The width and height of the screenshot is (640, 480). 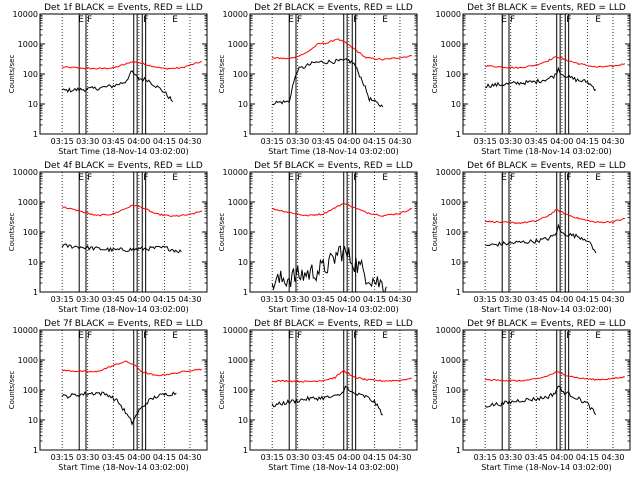 What do you see at coordinates (546, 8) in the screenshot?
I see `panel-title: Det 3f BLACK = Events, RED = LLD` at bounding box center [546, 8].